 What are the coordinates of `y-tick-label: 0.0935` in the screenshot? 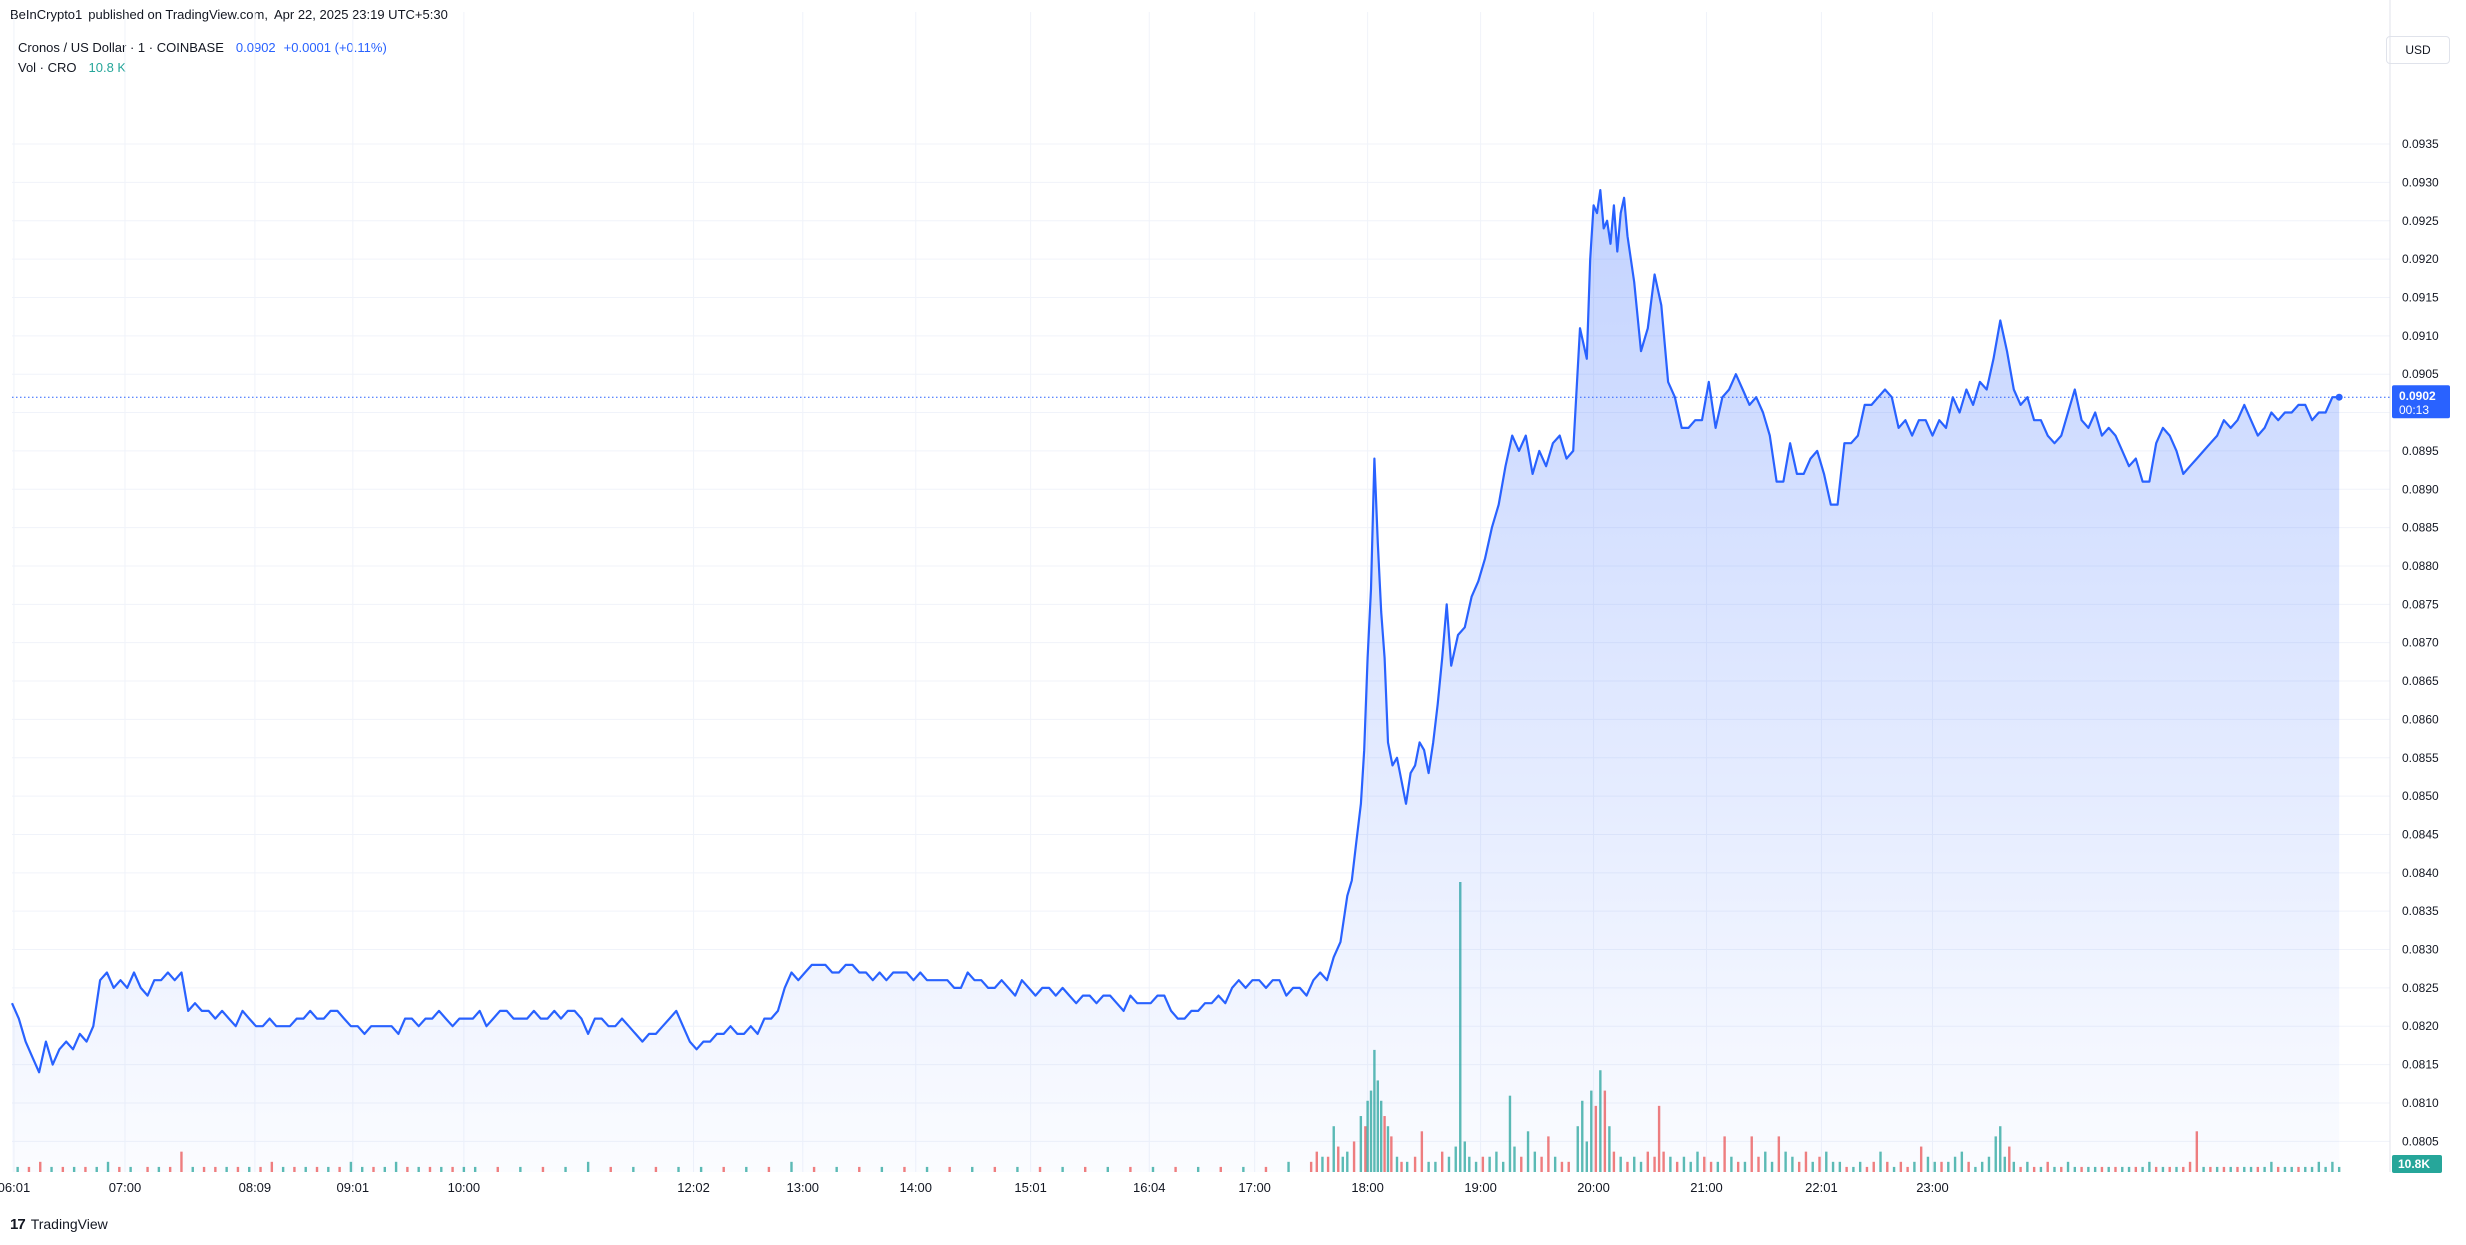 It's located at (2420, 144).